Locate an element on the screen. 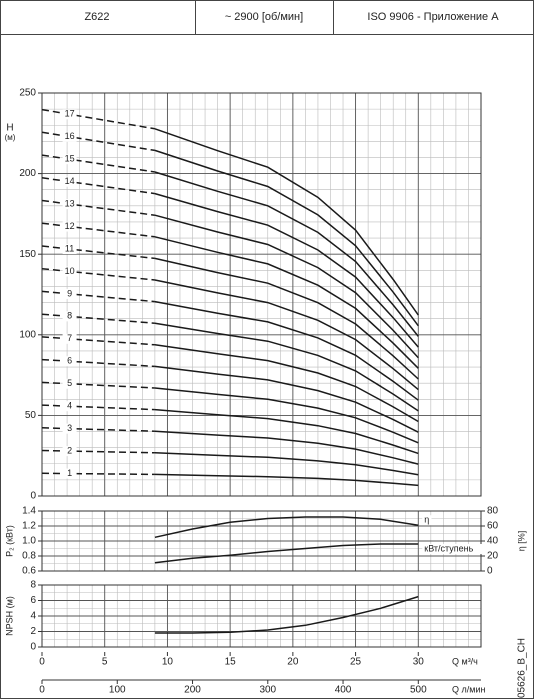 The height and width of the screenshot is (699, 534). series-label: 7 is located at coordinates (69, 338).